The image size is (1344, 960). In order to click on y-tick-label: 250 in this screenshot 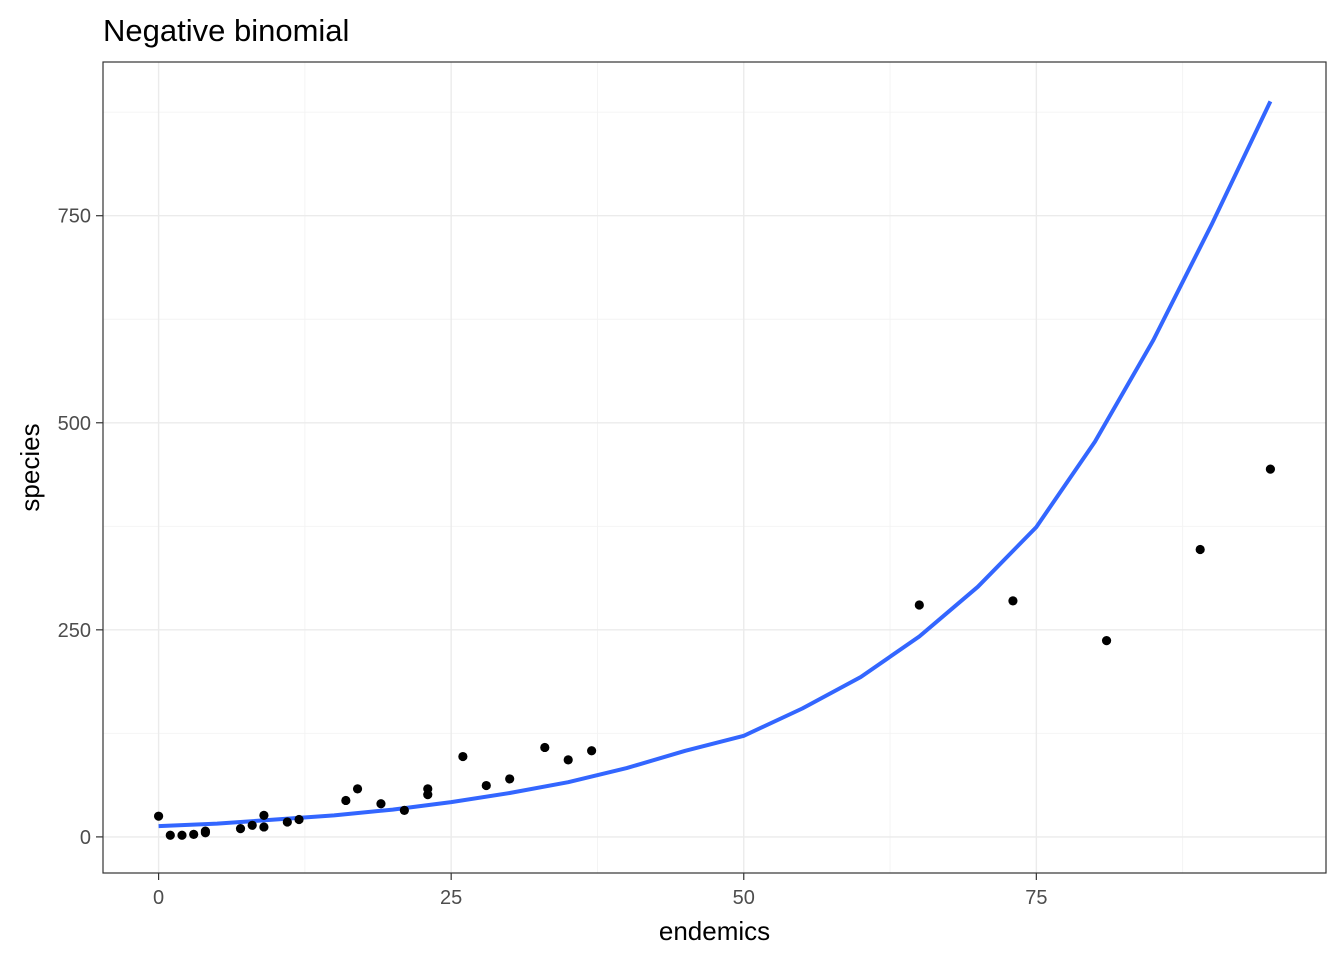, I will do `click(74, 631)`.